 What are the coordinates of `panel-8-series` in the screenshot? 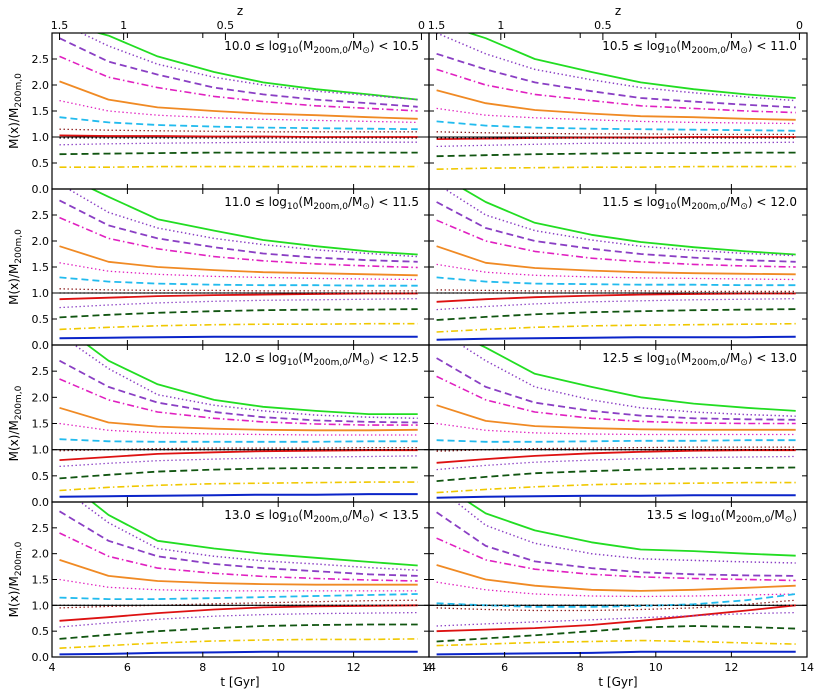 It's located at (618, 579).